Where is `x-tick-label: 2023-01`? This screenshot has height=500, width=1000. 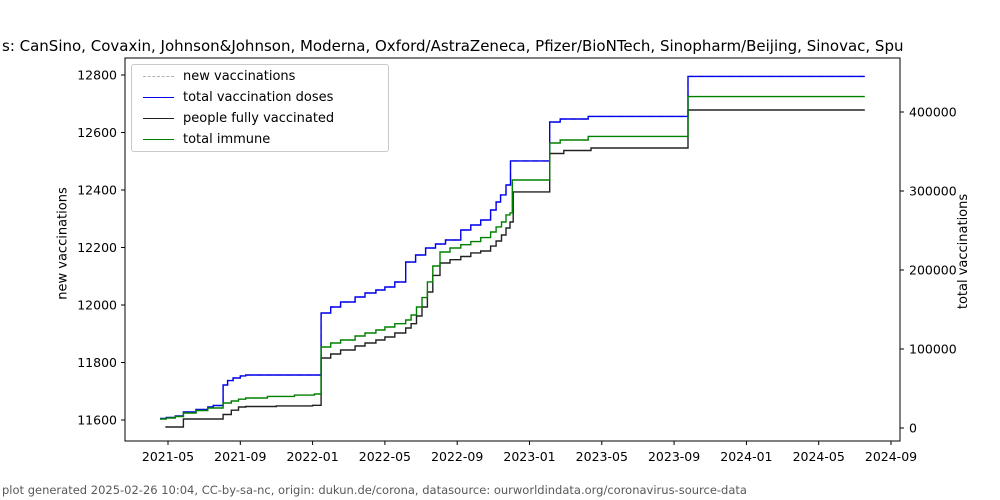
x-tick-label: 2023-01 is located at coordinates (529, 456).